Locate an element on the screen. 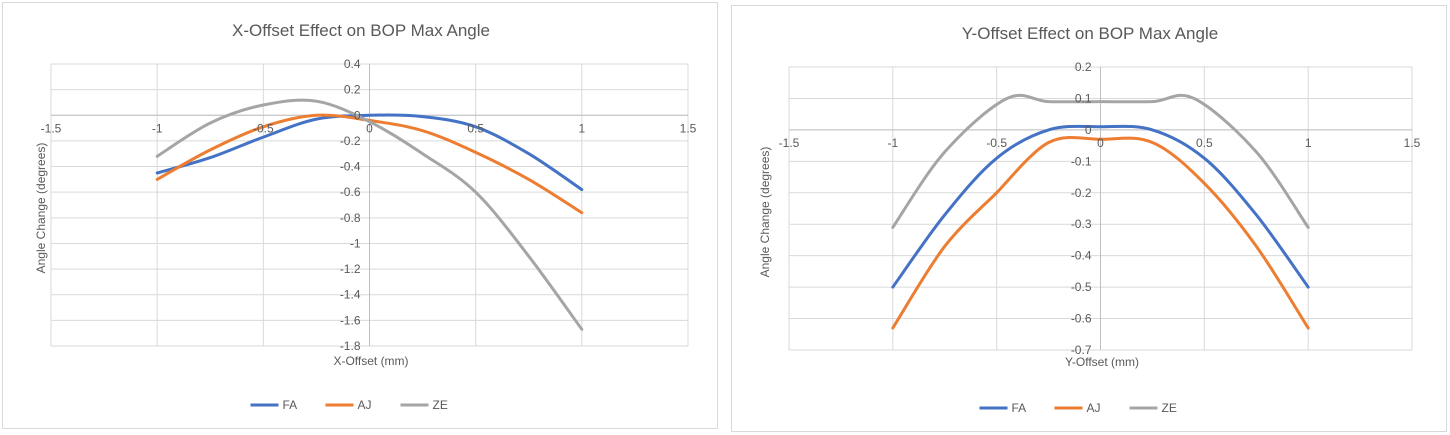 This screenshot has height=435, width=1450. y-tick-label: -1.8 is located at coordinates (350, 346).